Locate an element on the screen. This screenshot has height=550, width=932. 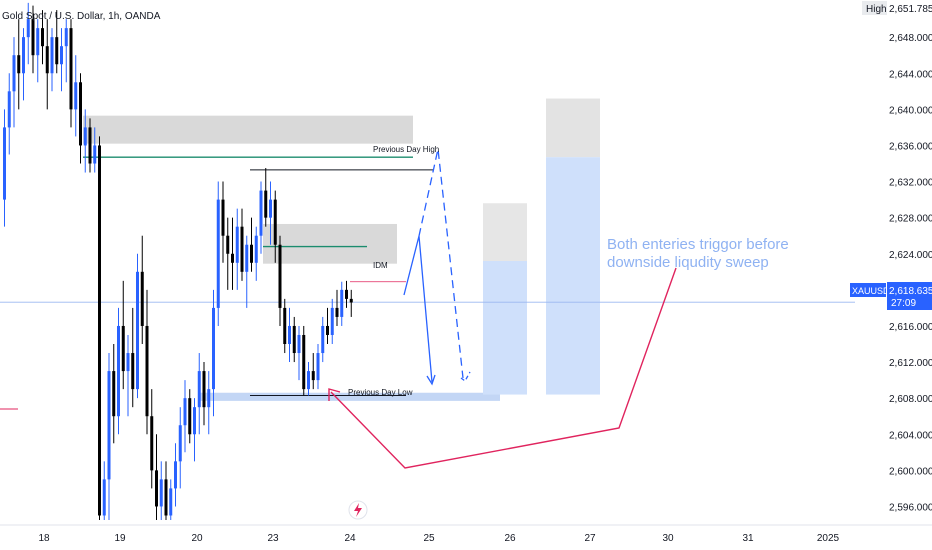
previous-day-low-label: Previous Day Low is located at coordinates (380, 392).